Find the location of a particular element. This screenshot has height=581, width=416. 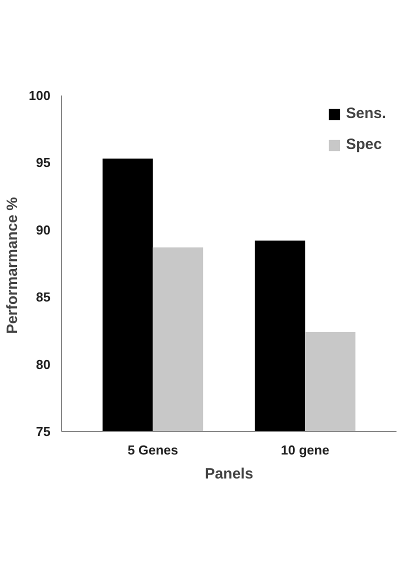

x-axis-title: Panels is located at coordinates (229, 474).